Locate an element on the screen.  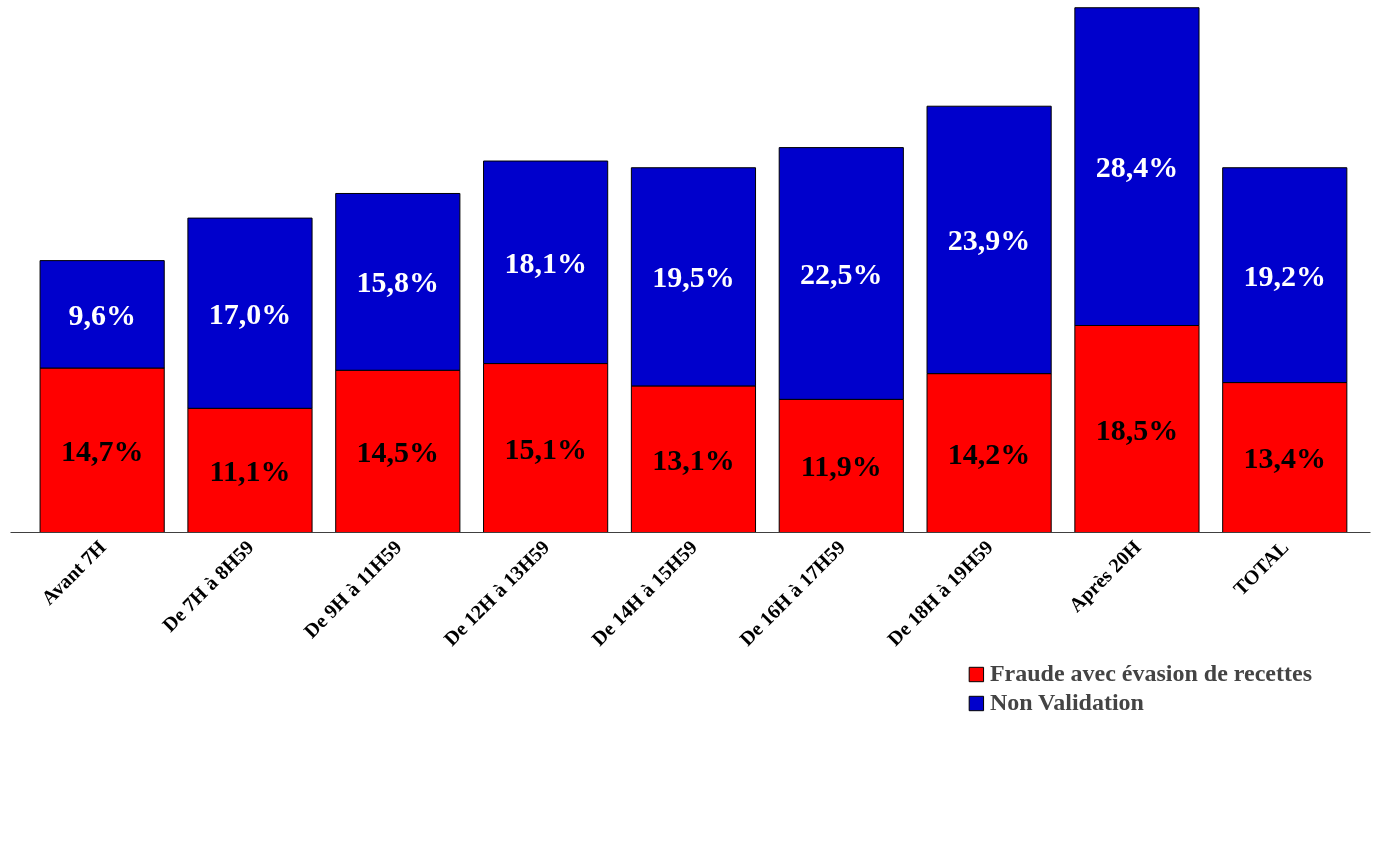
data-label: 11,1% is located at coordinates (250, 470).